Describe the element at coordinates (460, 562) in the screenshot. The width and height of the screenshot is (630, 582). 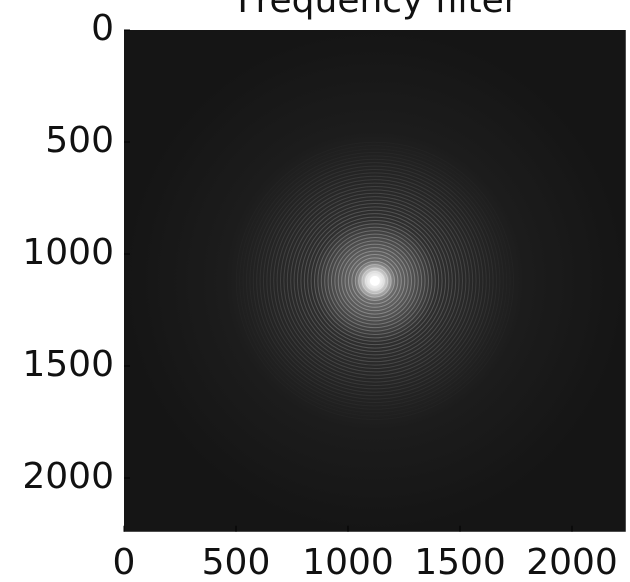
I see `x-tick-label: 1500` at that location.